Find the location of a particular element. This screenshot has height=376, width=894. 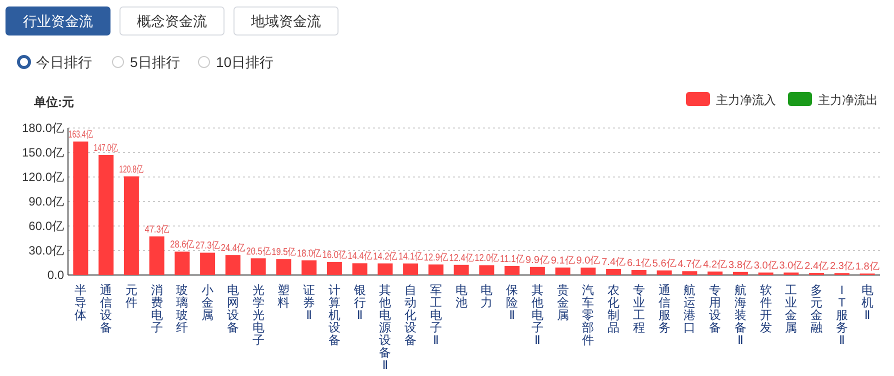

x-tick-label: 光学光电子 is located at coordinates (258, 315).